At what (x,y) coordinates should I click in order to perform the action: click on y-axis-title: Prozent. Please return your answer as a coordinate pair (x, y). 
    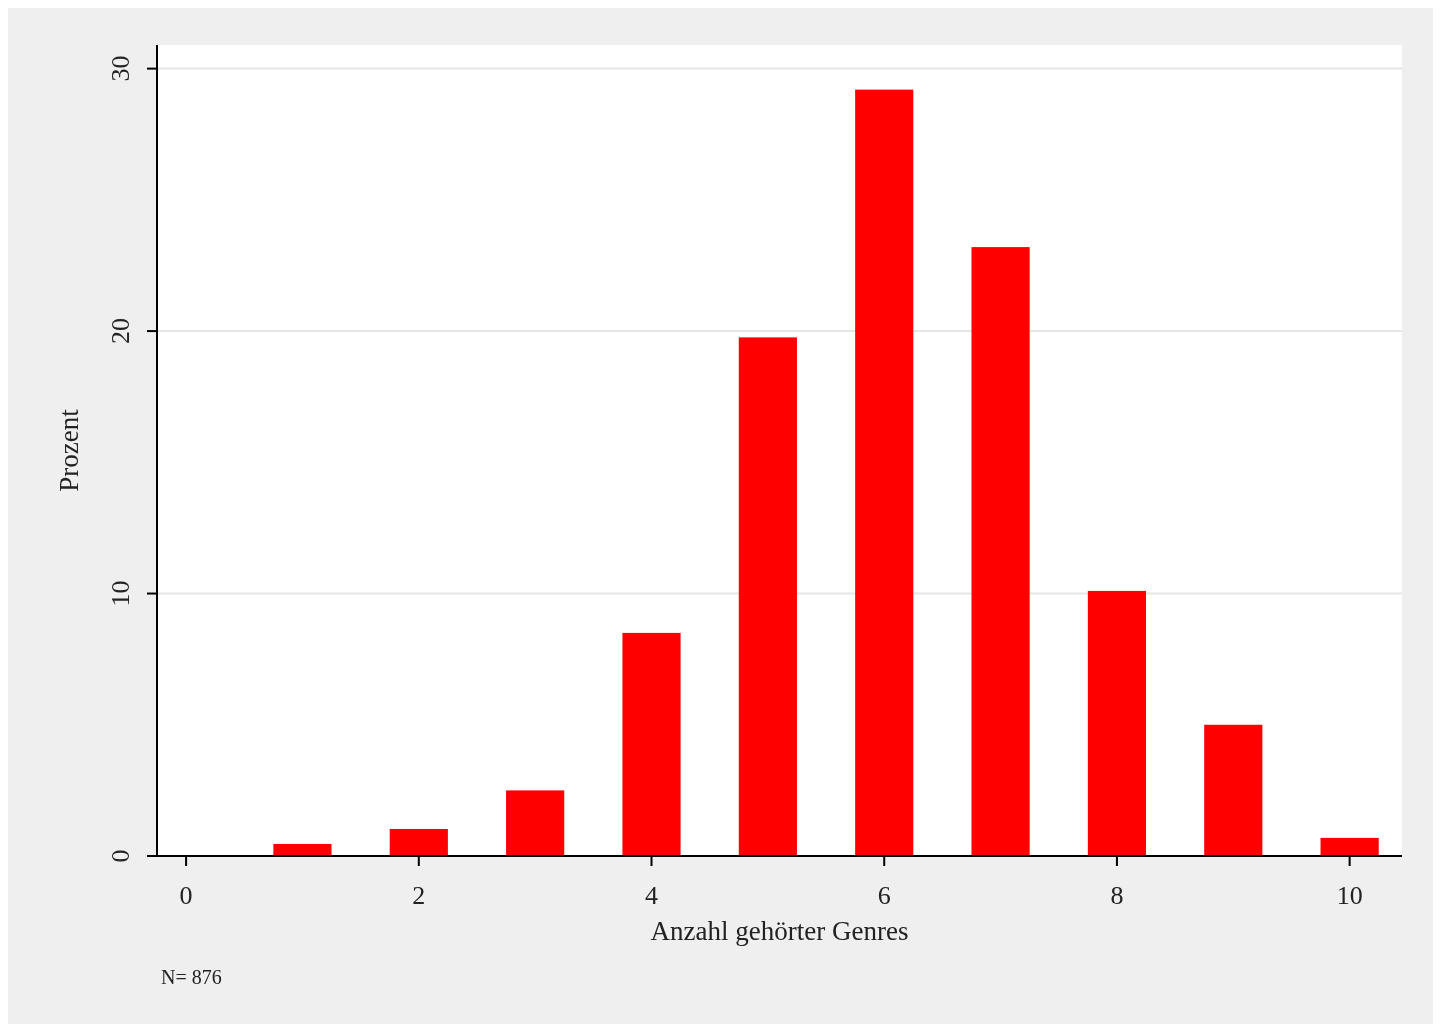
    Looking at the image, I should click on (69, 450).